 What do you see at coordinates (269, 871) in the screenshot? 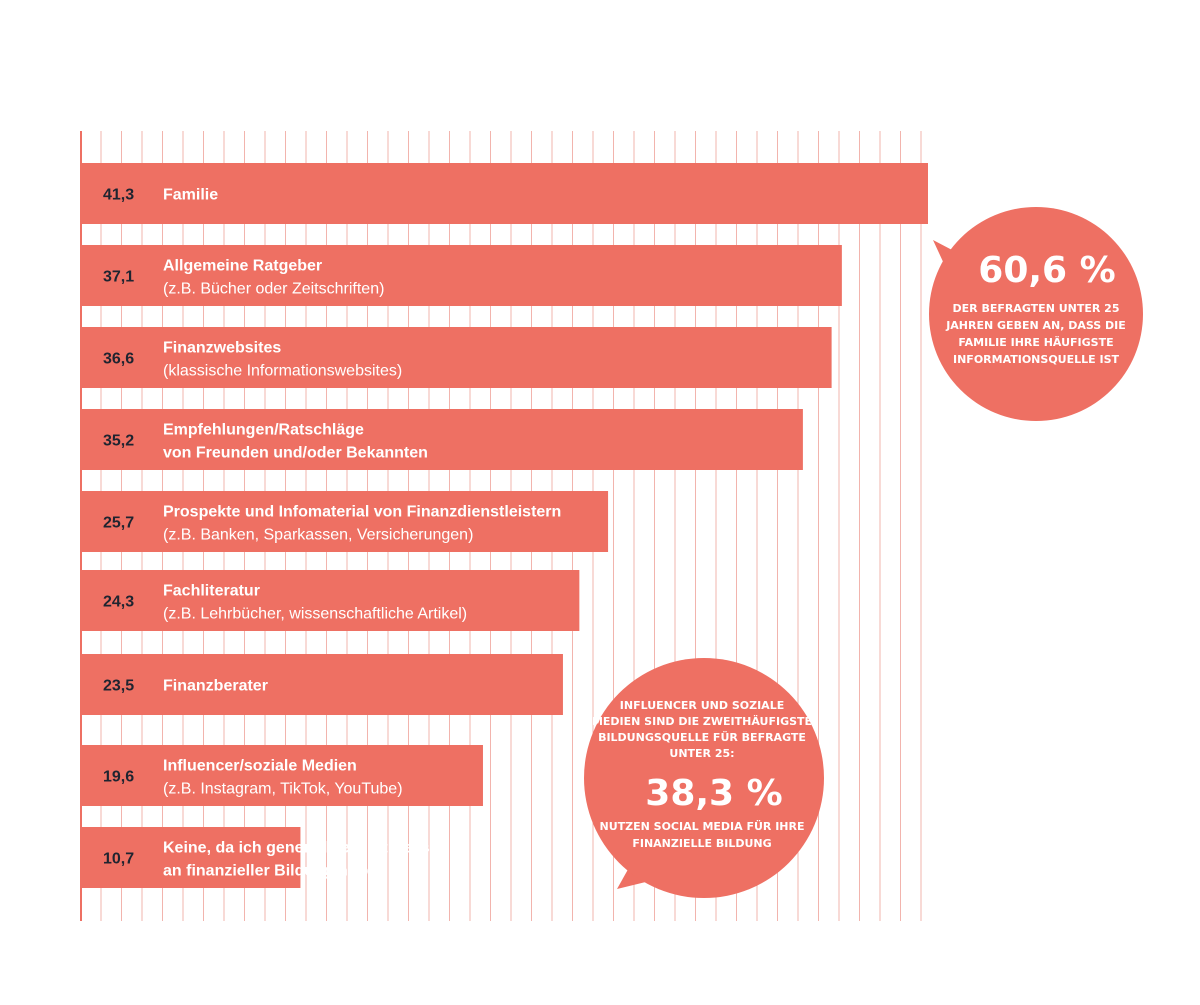
I see `bar-category-sublabel: an finanzieller Bildung habe` at bounding box center [269, 871].